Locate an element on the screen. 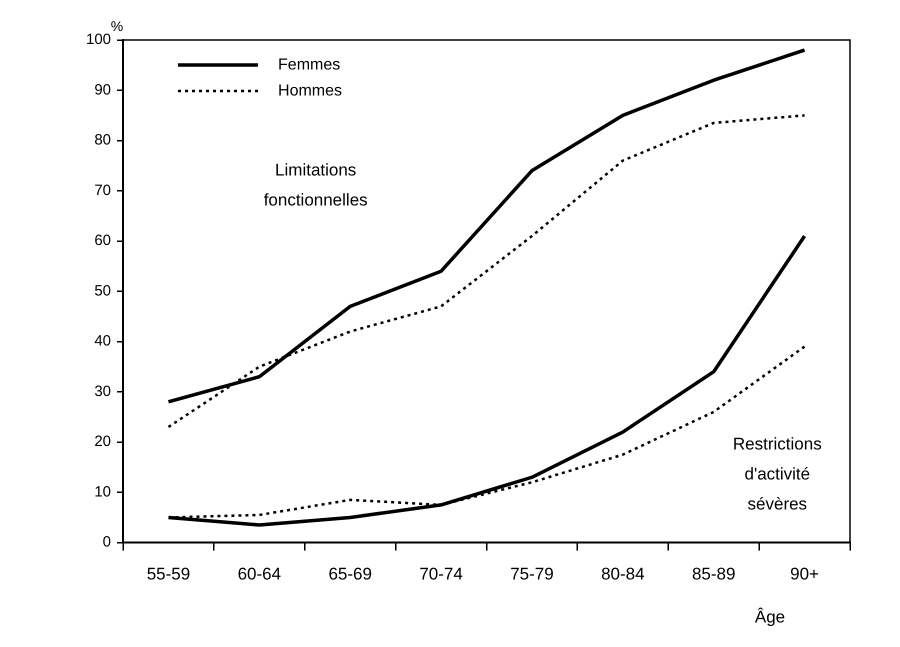 The width and height of the screenshot is (900, 647). x-axis-title: Âge is located at coordinates (770, 617).